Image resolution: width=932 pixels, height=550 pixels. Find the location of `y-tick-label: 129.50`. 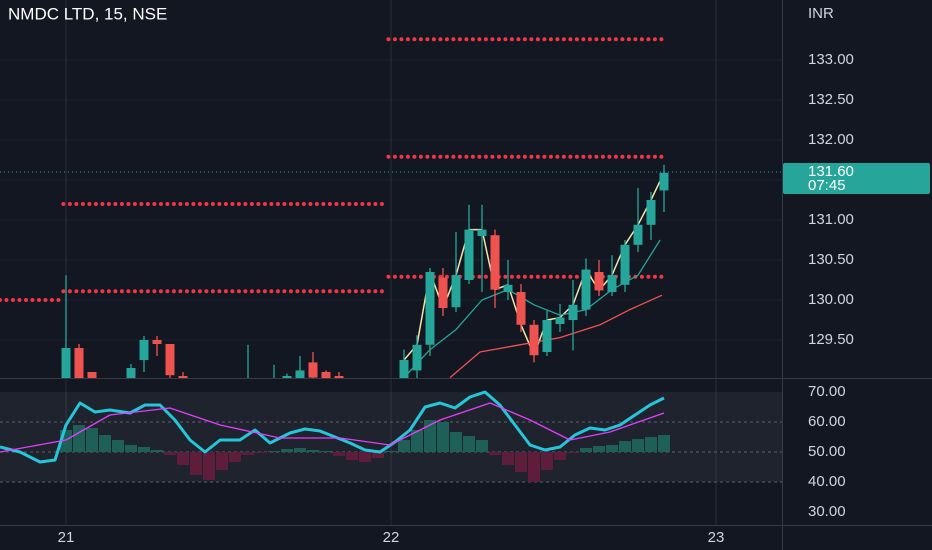

y-tick-label: 129.50 is located at coordinates (831, 339).